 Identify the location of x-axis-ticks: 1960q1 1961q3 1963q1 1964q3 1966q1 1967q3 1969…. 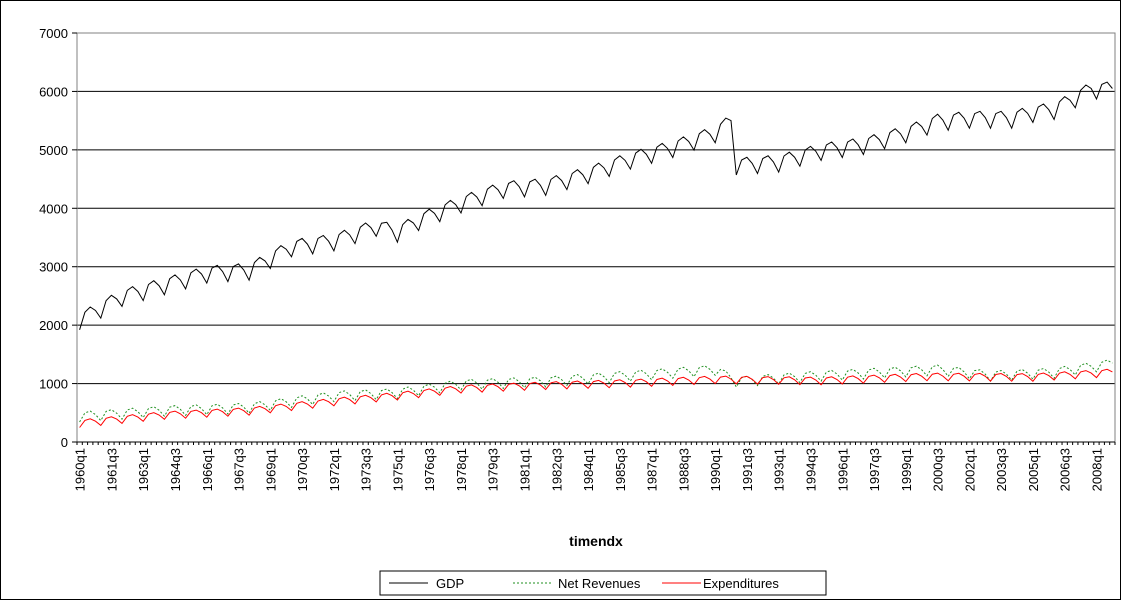
(594, 466).